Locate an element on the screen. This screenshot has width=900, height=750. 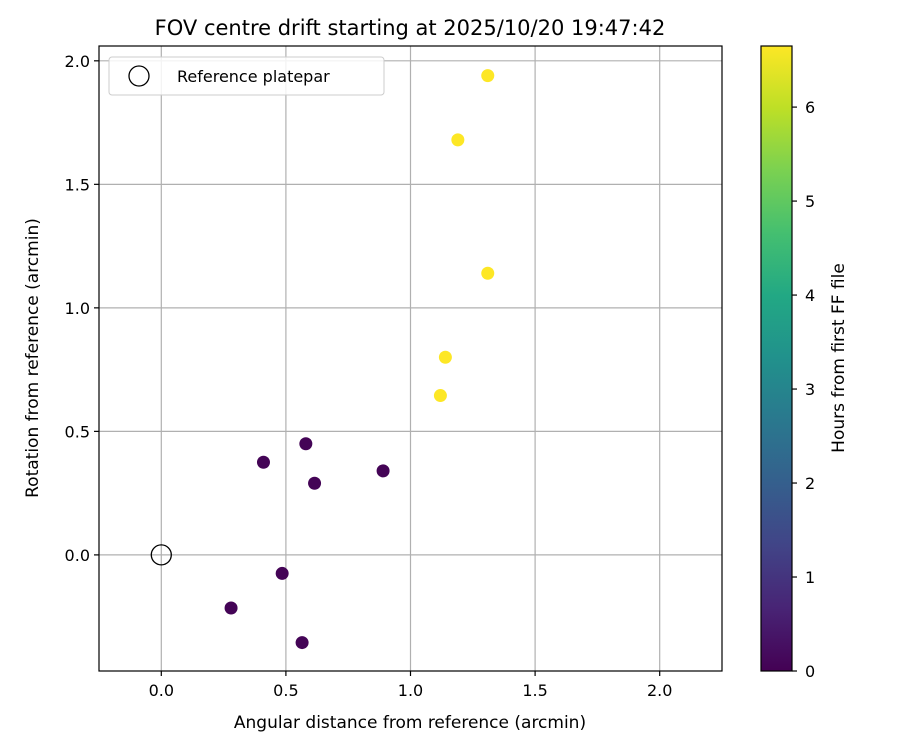
x-axis-ticks: 0.0 0.5 1.0 1.5 2.0 is located at coordinates (410, 685).